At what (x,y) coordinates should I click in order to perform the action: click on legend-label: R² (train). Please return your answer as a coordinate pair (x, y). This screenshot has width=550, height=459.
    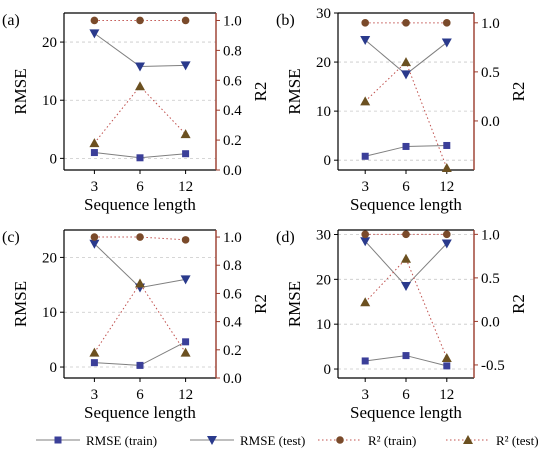
    Looking at the image, I should click on (392, 440).